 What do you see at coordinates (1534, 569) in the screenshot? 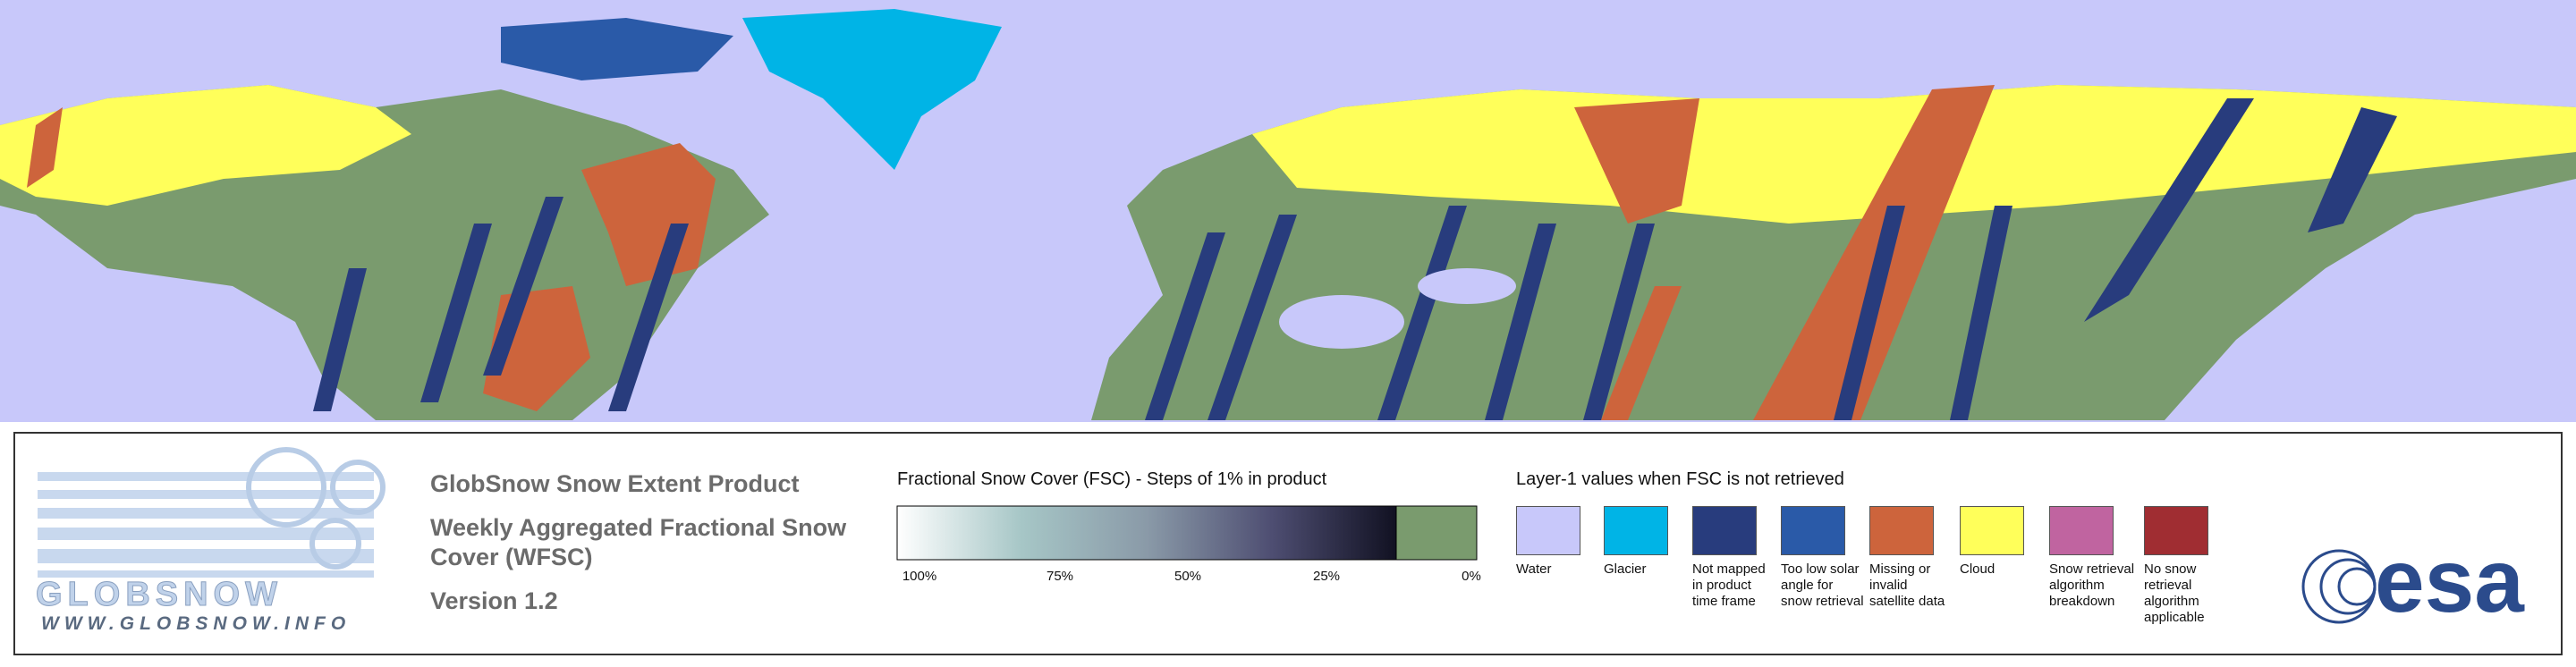
I see `legend-label: Water` at bounding box center [1534, 569].